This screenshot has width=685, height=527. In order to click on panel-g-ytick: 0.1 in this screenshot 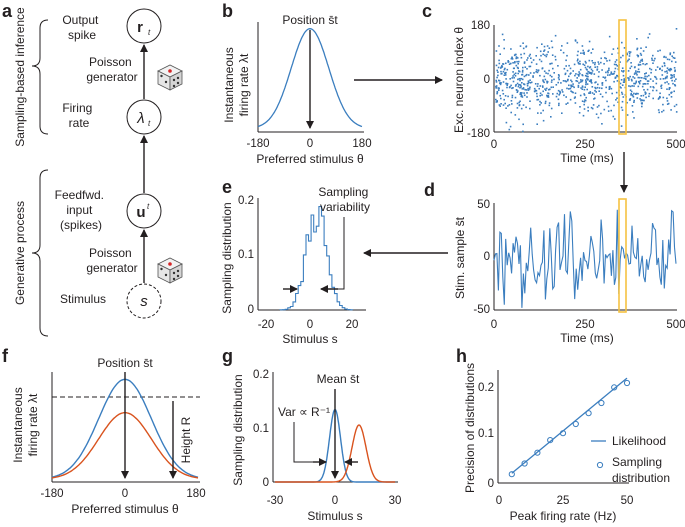, I will do `click(261, 429)`.